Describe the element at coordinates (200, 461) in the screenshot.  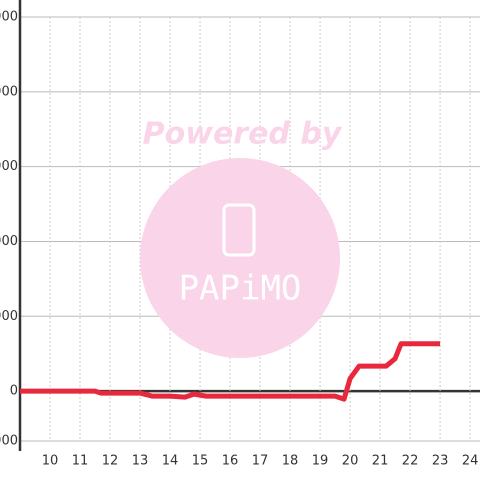
I see `x-tick-label: 15` at that location.